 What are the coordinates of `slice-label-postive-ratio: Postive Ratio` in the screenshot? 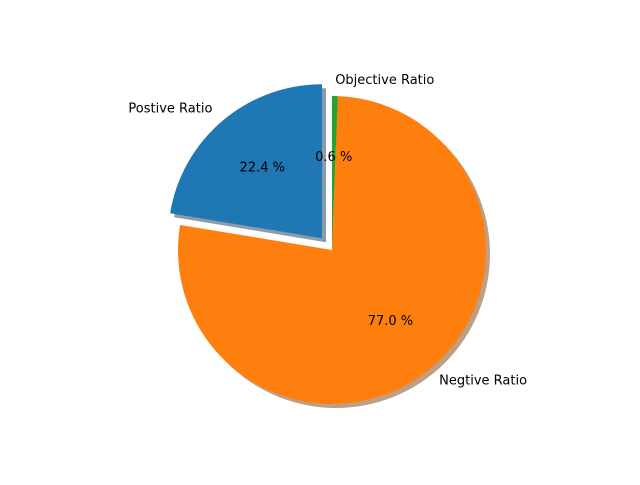 It's located at (170, 109).